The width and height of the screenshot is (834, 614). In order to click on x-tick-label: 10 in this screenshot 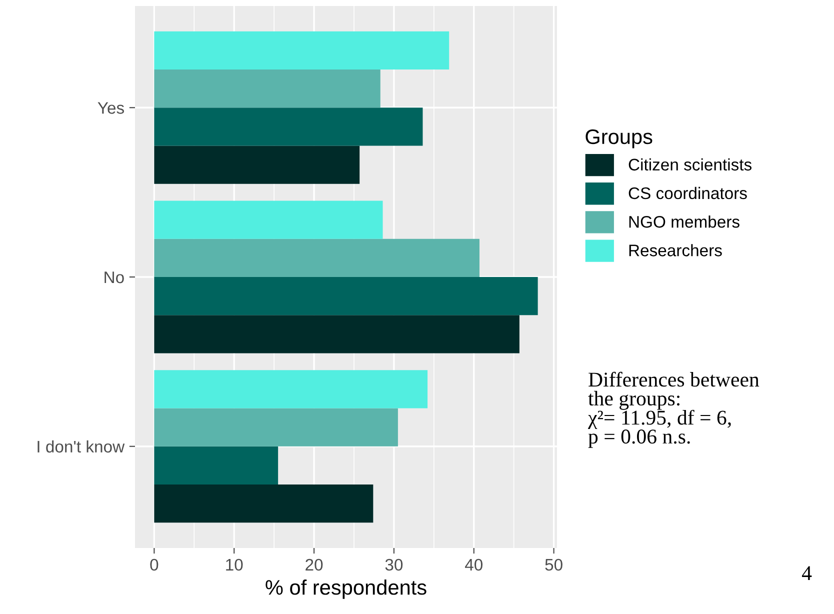, I will do `click(234, 564)`.